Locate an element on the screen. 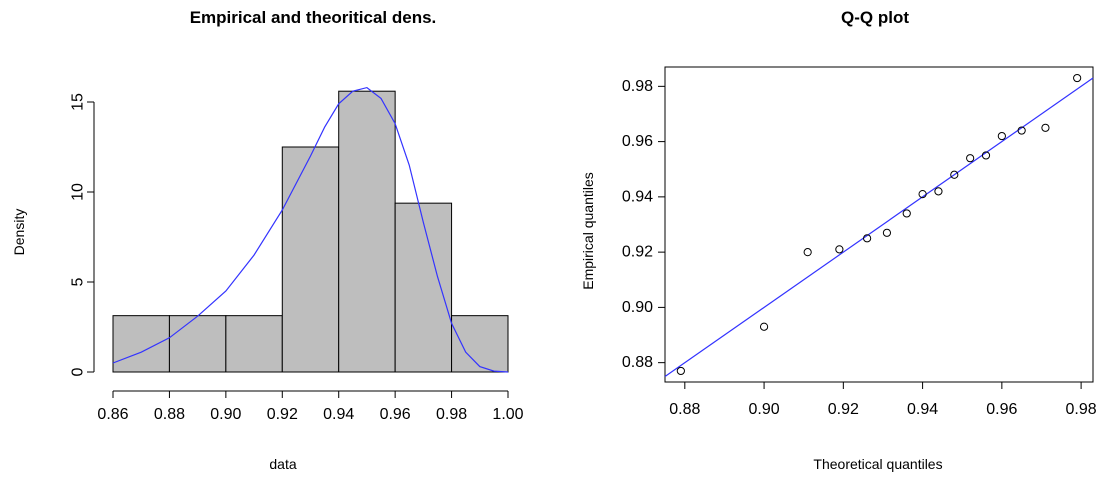  histogram-y-axis: 0 5 10 15 is located at coordinates (82, 234).